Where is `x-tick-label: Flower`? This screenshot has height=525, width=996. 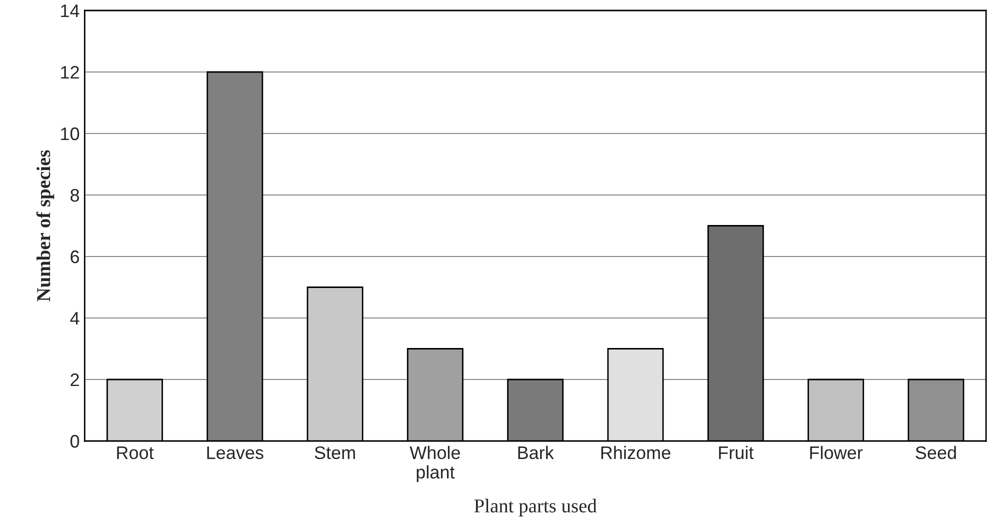 x-tick-label: Flower is located at coordinates (836, 453).